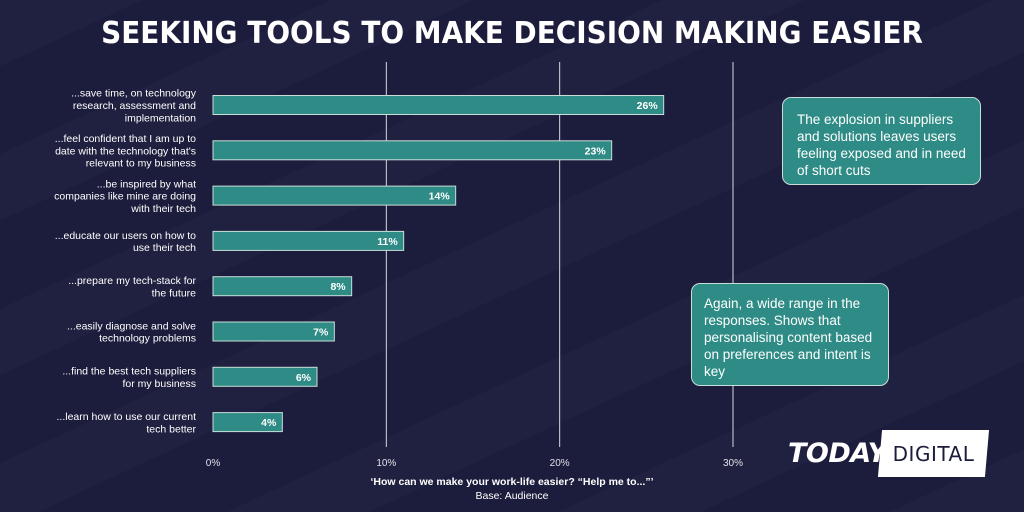 The width and height of the screenshot is (1024, 512). I want to click on category-label-line: ...save time, on technology, so click(134, 94).